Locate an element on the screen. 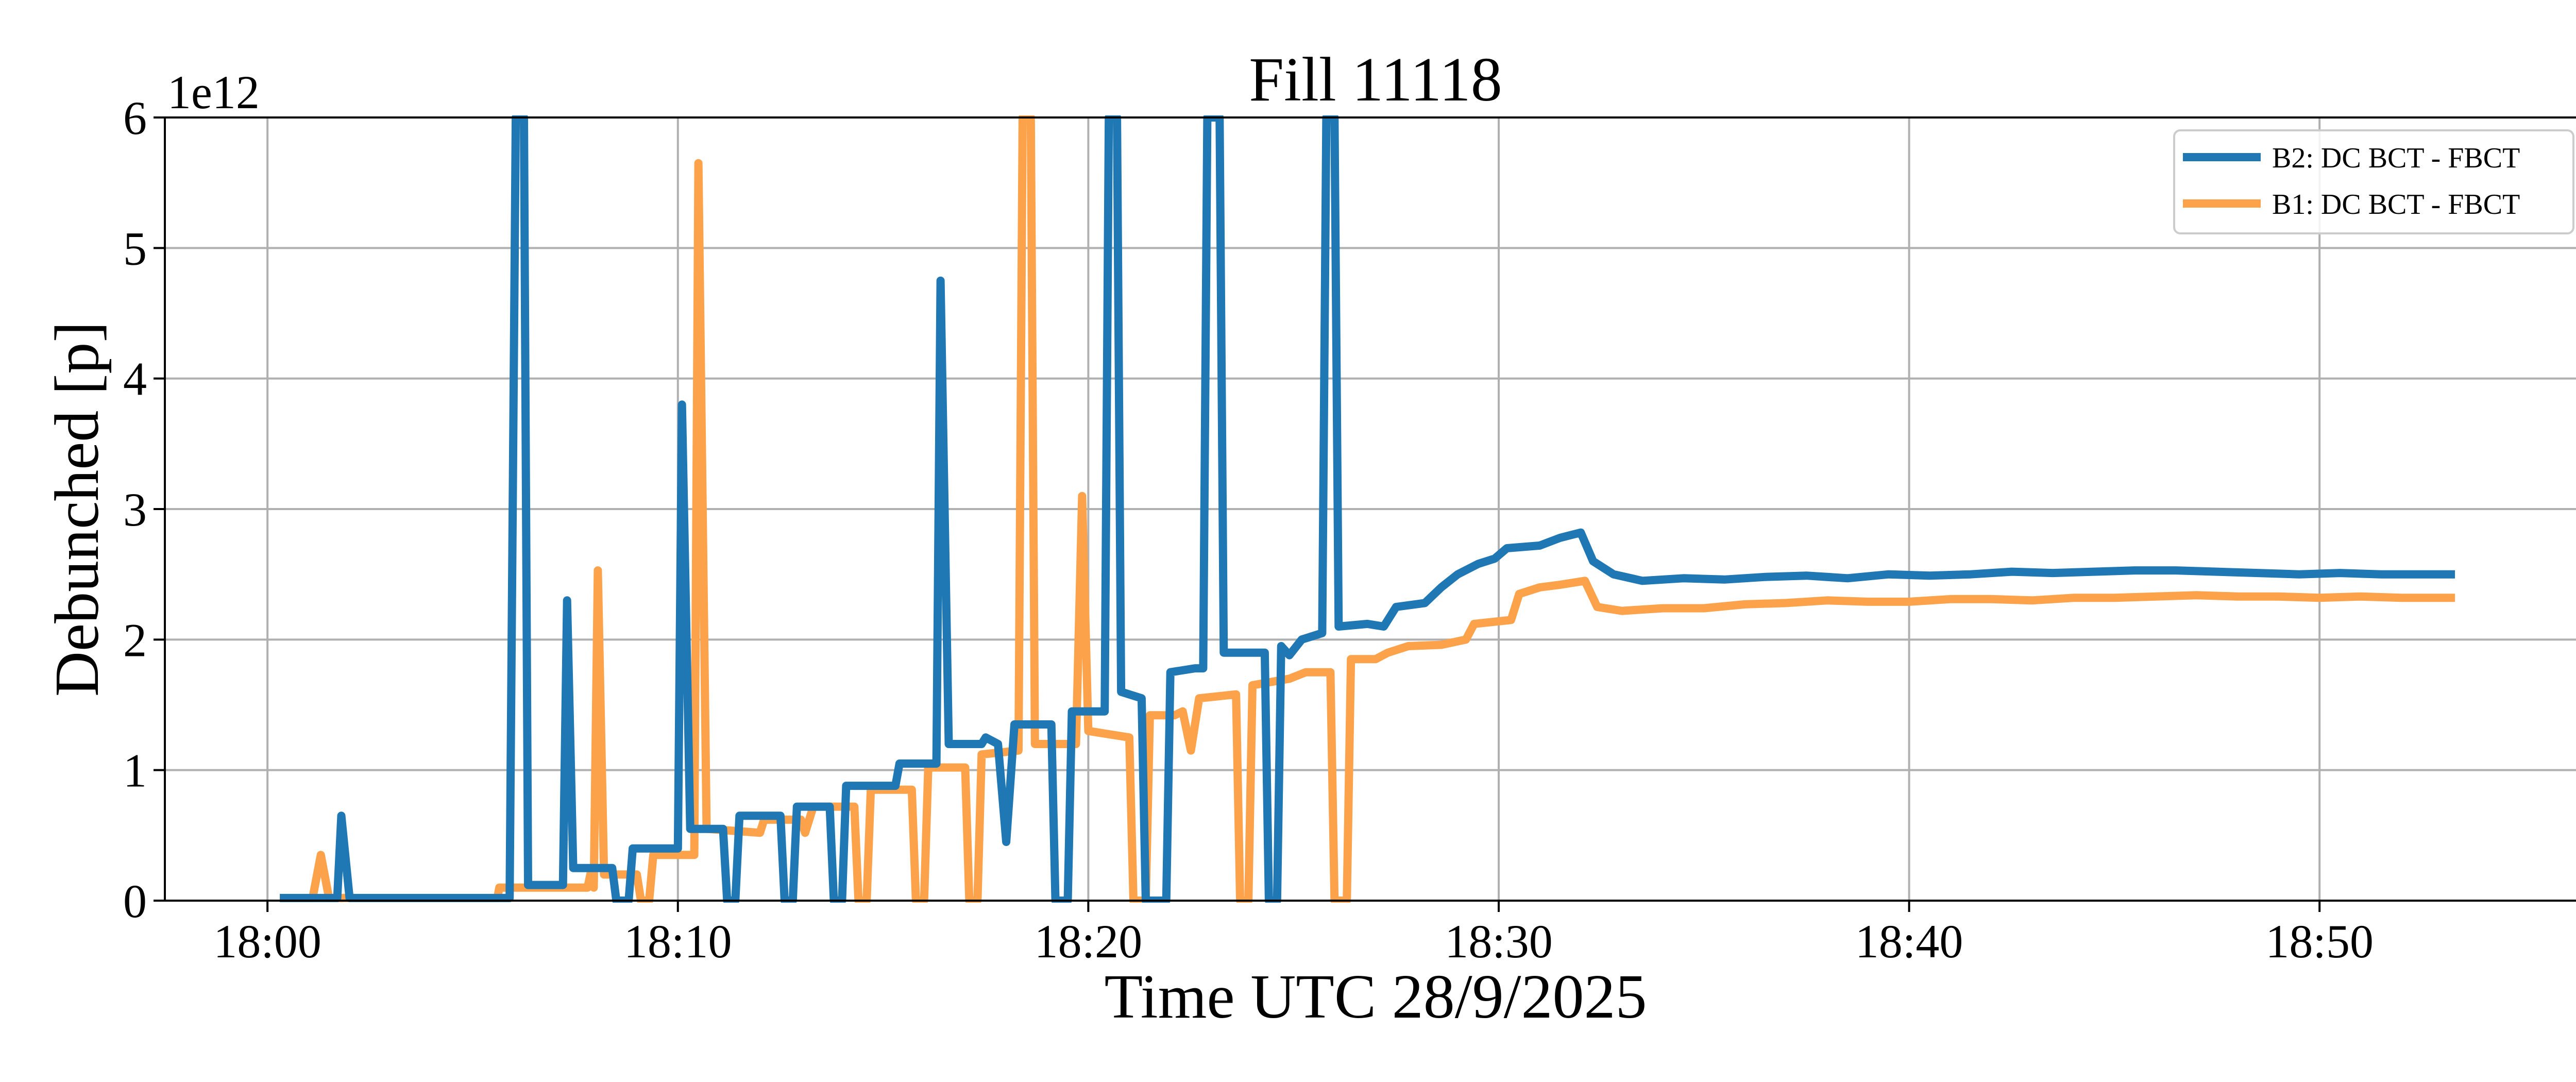 The image size is (2576, 1082). y-offset-text: 1e12 is located at coordinates (213, 93).